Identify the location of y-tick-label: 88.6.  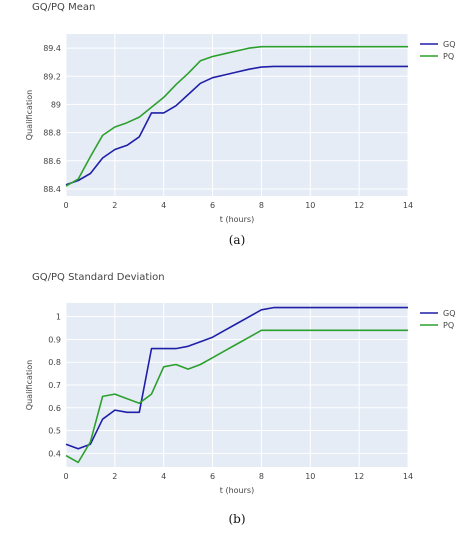
(52, 161).